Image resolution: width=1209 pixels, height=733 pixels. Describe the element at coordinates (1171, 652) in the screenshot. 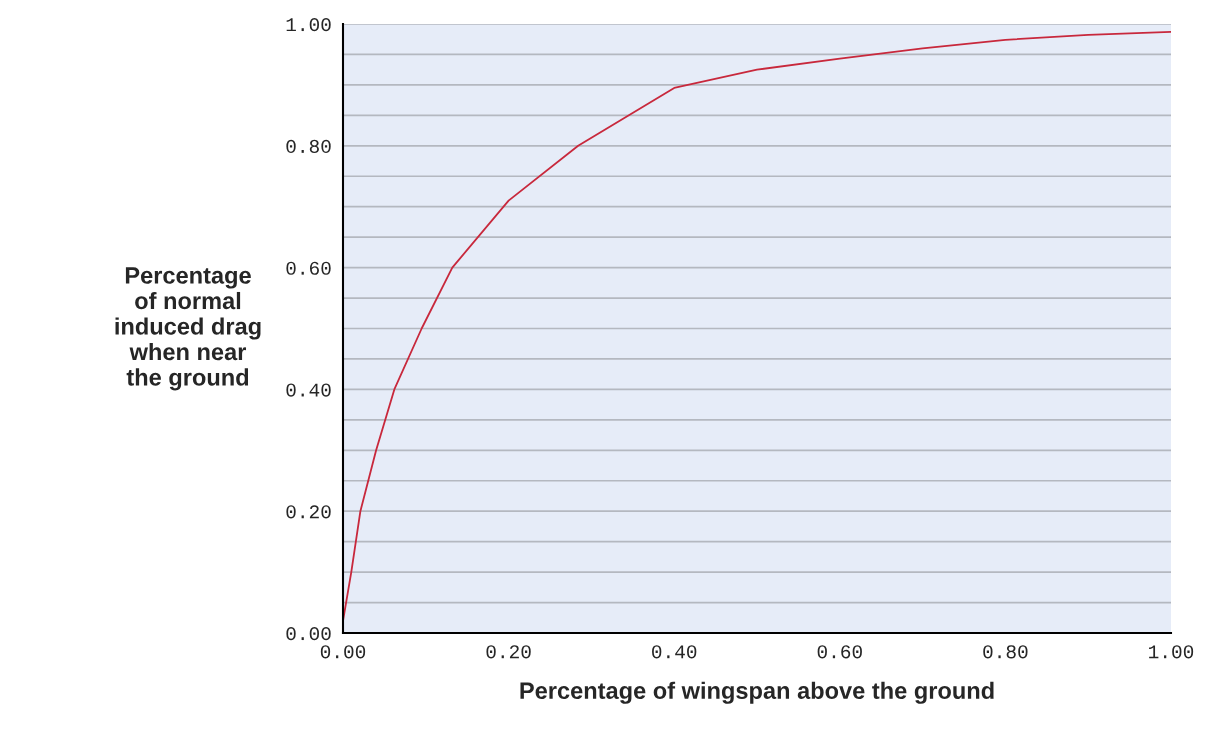

I see `x-tick-label: 1.00` at that location.